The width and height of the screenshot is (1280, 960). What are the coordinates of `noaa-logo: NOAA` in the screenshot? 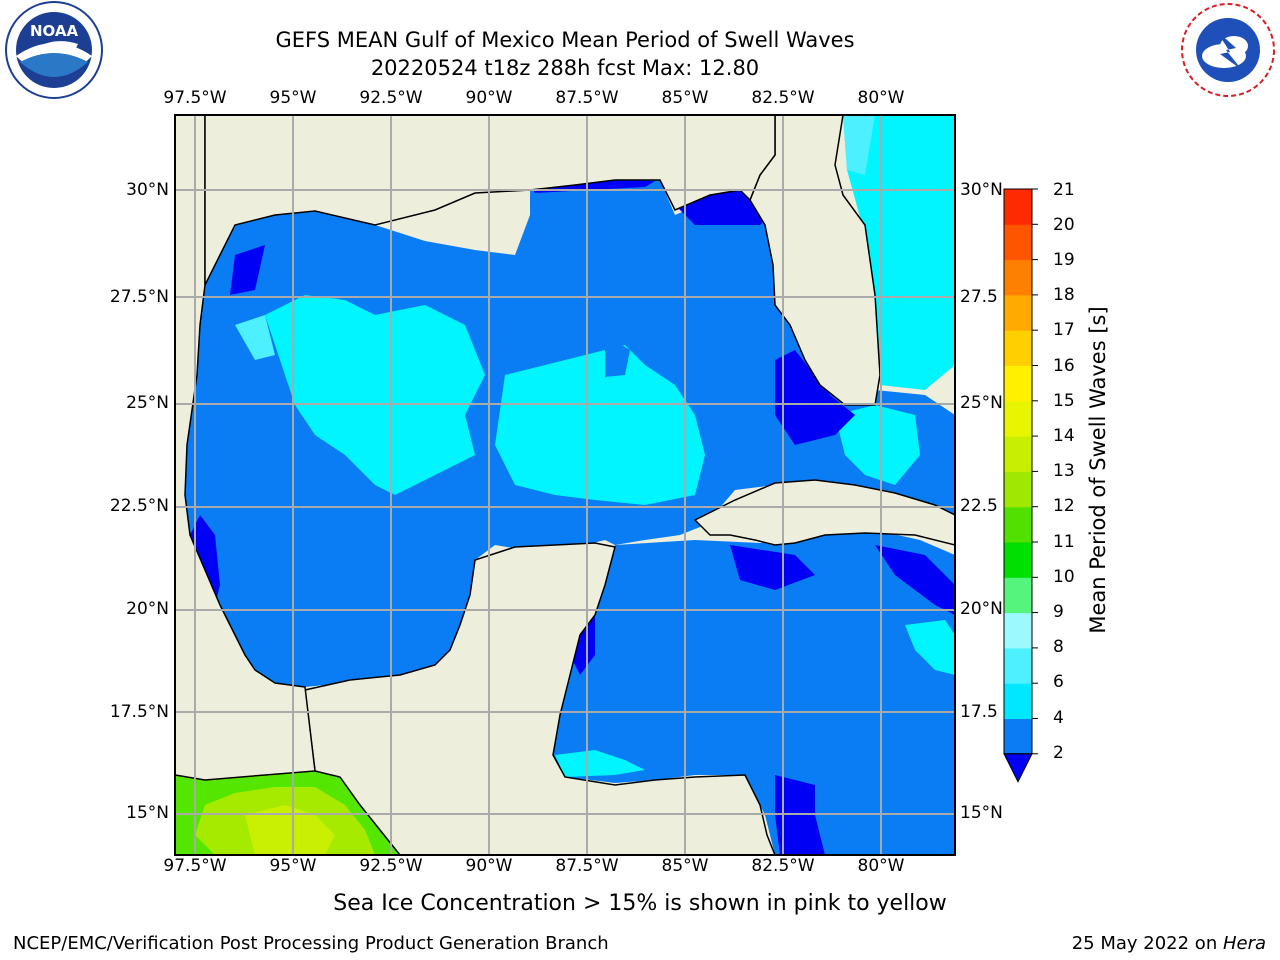 It's located at (54, 50).